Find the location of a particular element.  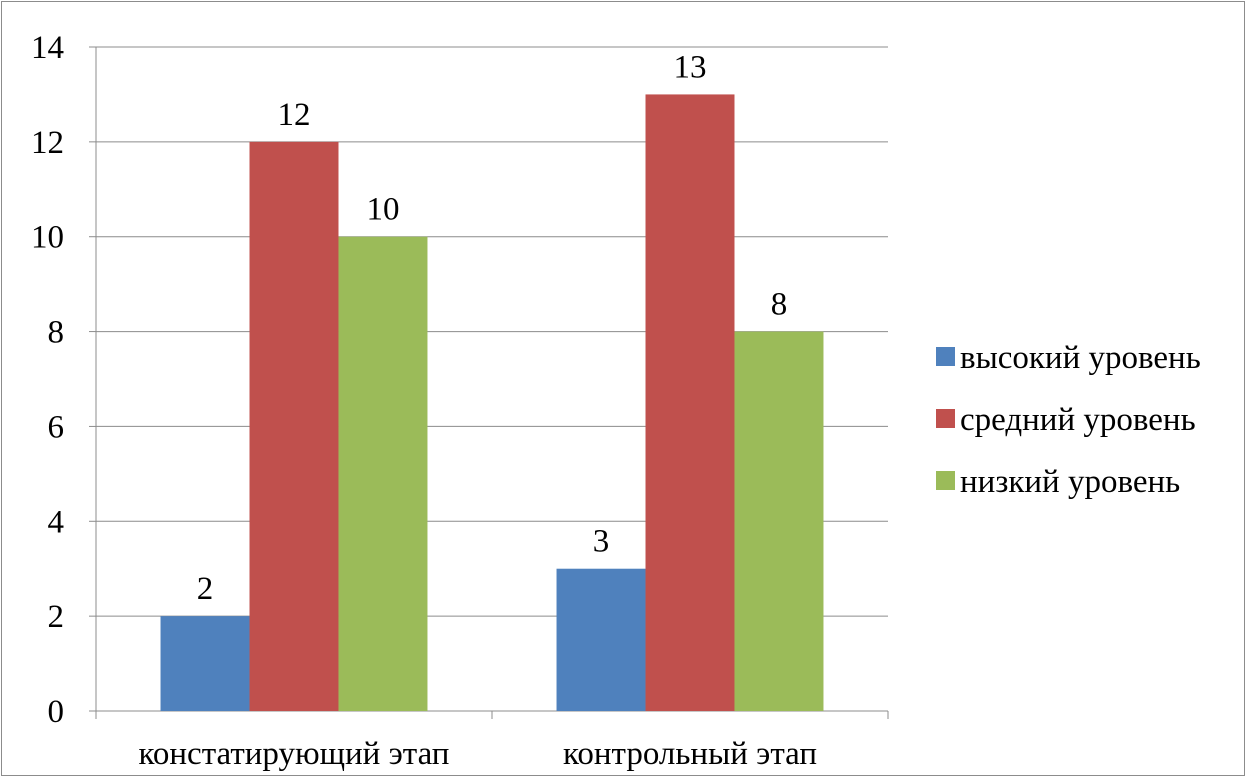

data-label: 13 is located at coordinates (690, 67).